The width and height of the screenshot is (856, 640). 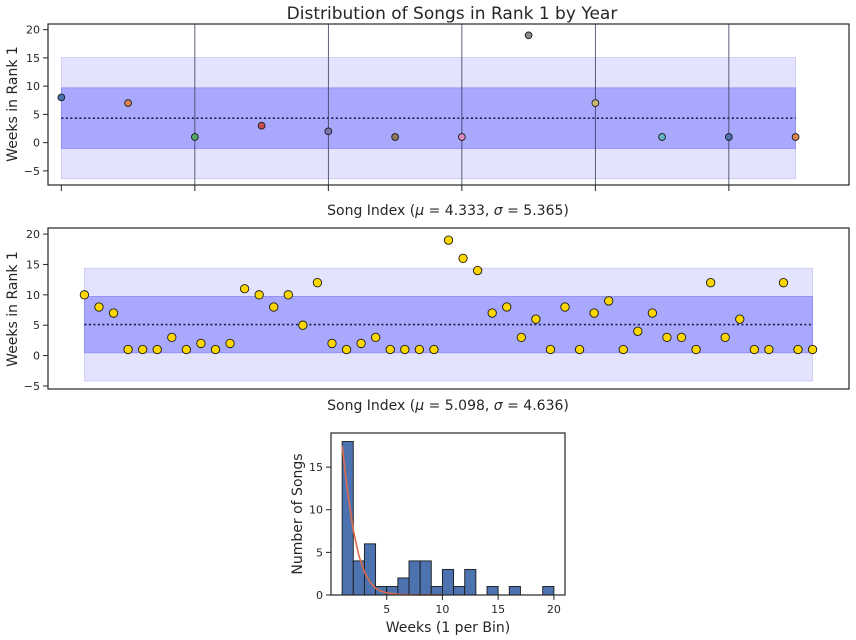 I want to click on panel-3-x-tick-label: 5, so click(x=386, y=609).